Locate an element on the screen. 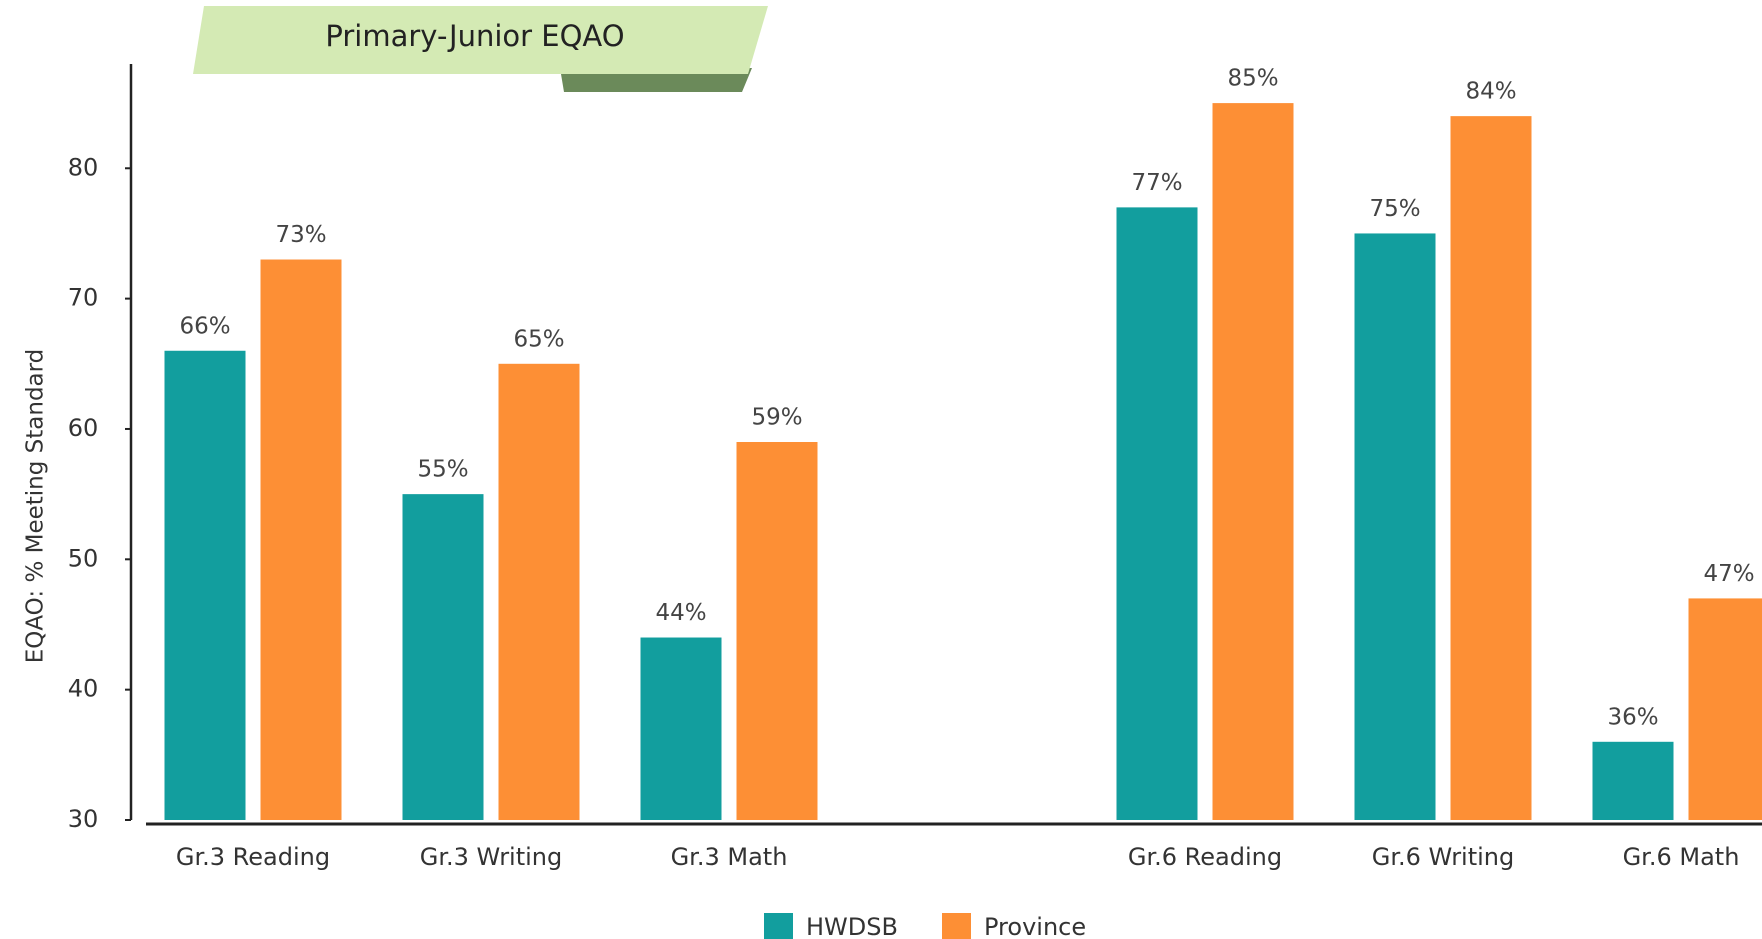 The image size is (1762, 939). x-tick-label: Gr.6 Writing is located at coordinates (1443, 857).